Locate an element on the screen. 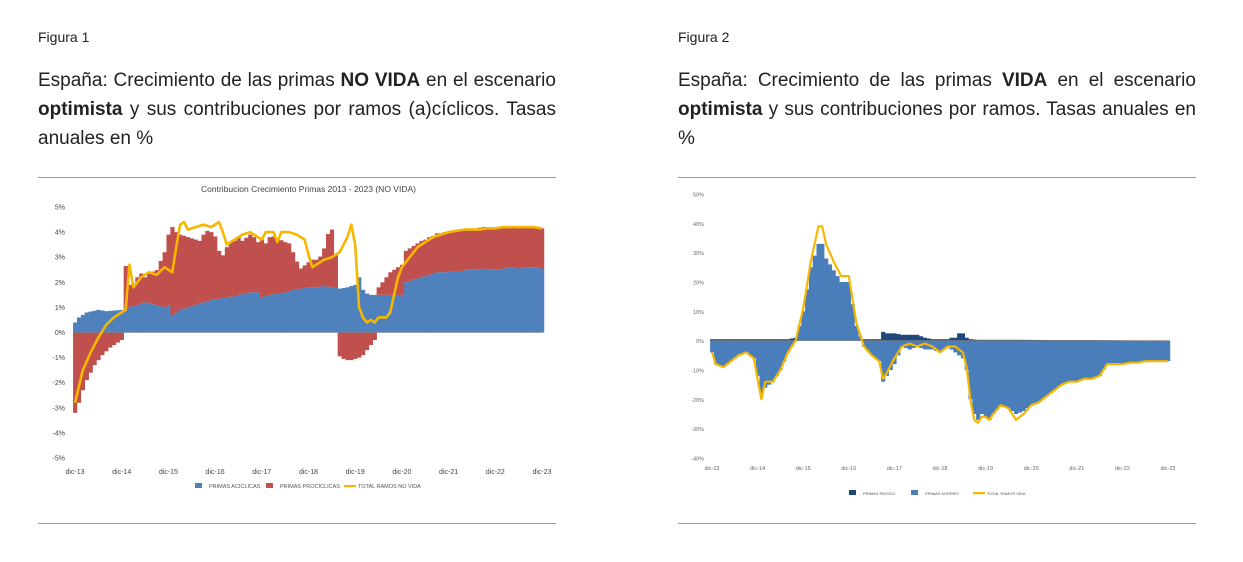 This screenshot has height=562, width=1243. top-rule is located at coordinates (937, 177).